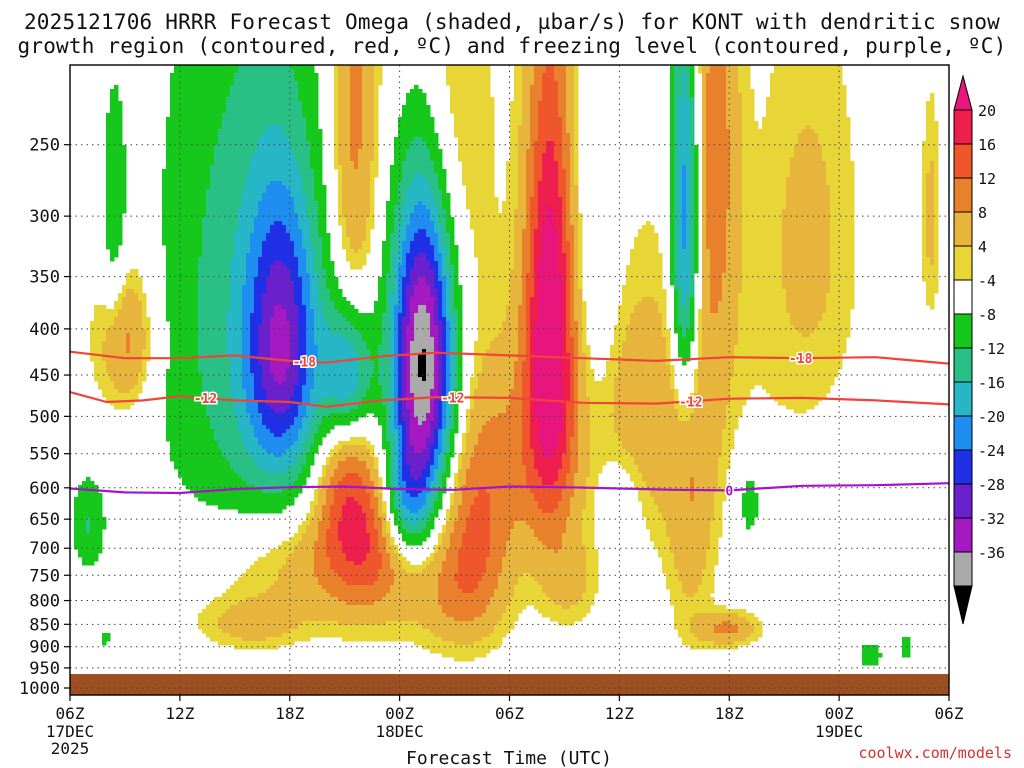 Image resolution: width=1024 pixels, height=768 pixels. Describe the element at coordinates (44, 146) in the screenshot. I see `y-tick-label: 250` at that location.